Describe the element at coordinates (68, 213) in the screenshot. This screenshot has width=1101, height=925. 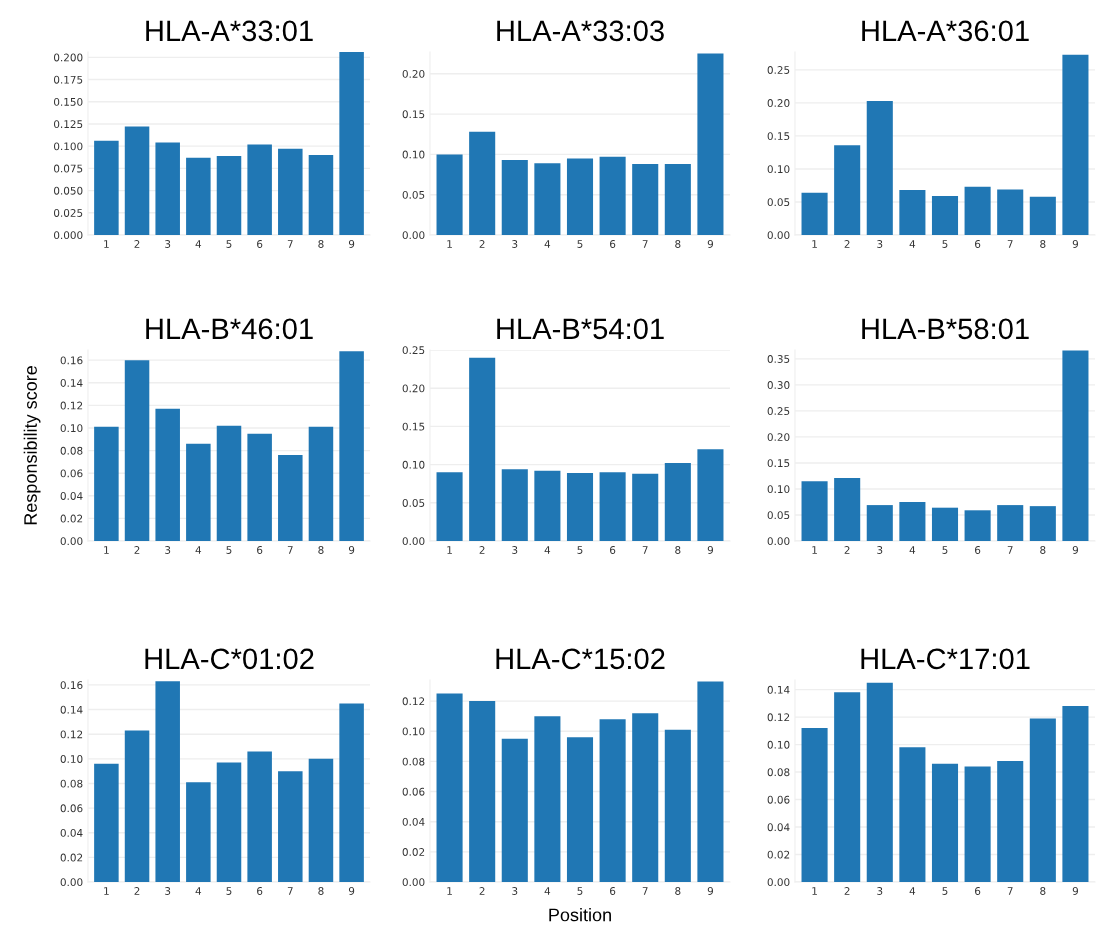
I see `y-tick-label: 0.025` at that location.